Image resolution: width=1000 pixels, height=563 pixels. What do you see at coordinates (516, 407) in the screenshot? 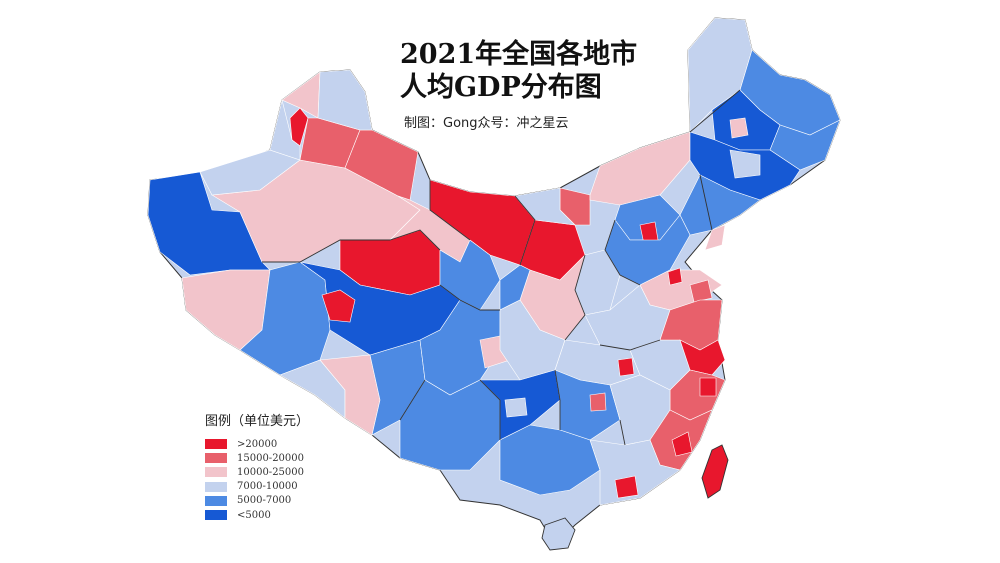
I see `region-guiyang` at bounding box center [516, 407].